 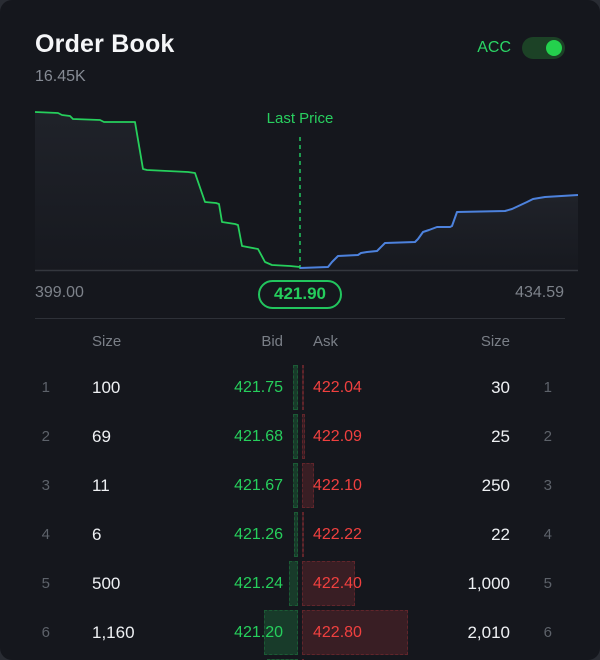 I want to click on bid-size-cell: 500, so click(x=106, y=583).